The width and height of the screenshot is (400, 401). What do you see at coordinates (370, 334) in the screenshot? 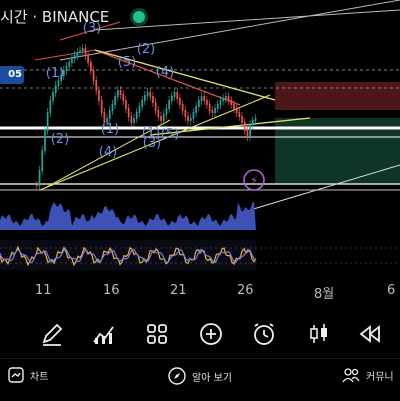
I see `replay-icon` at bounding box center [370, 334].